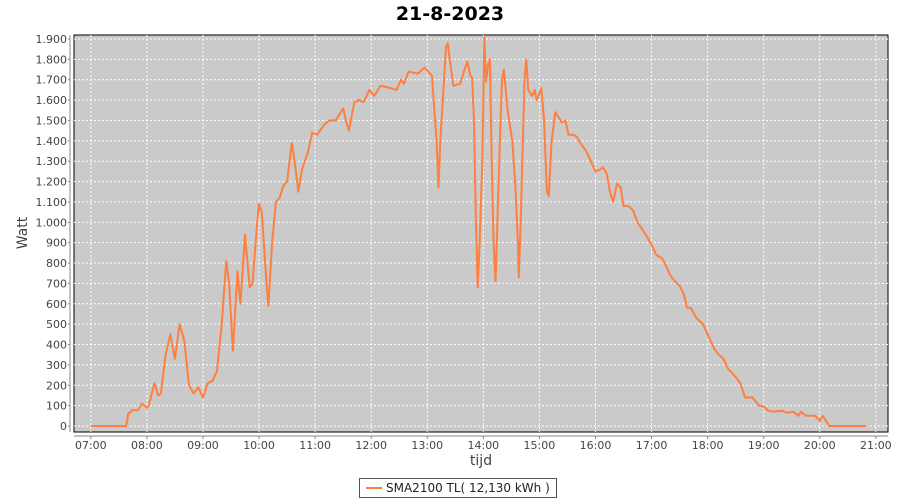 The image size is (900, 500). Describe the element at coordinates (52, 80) in the screenshot. I see `y-tick-label: 1.700` at that location.